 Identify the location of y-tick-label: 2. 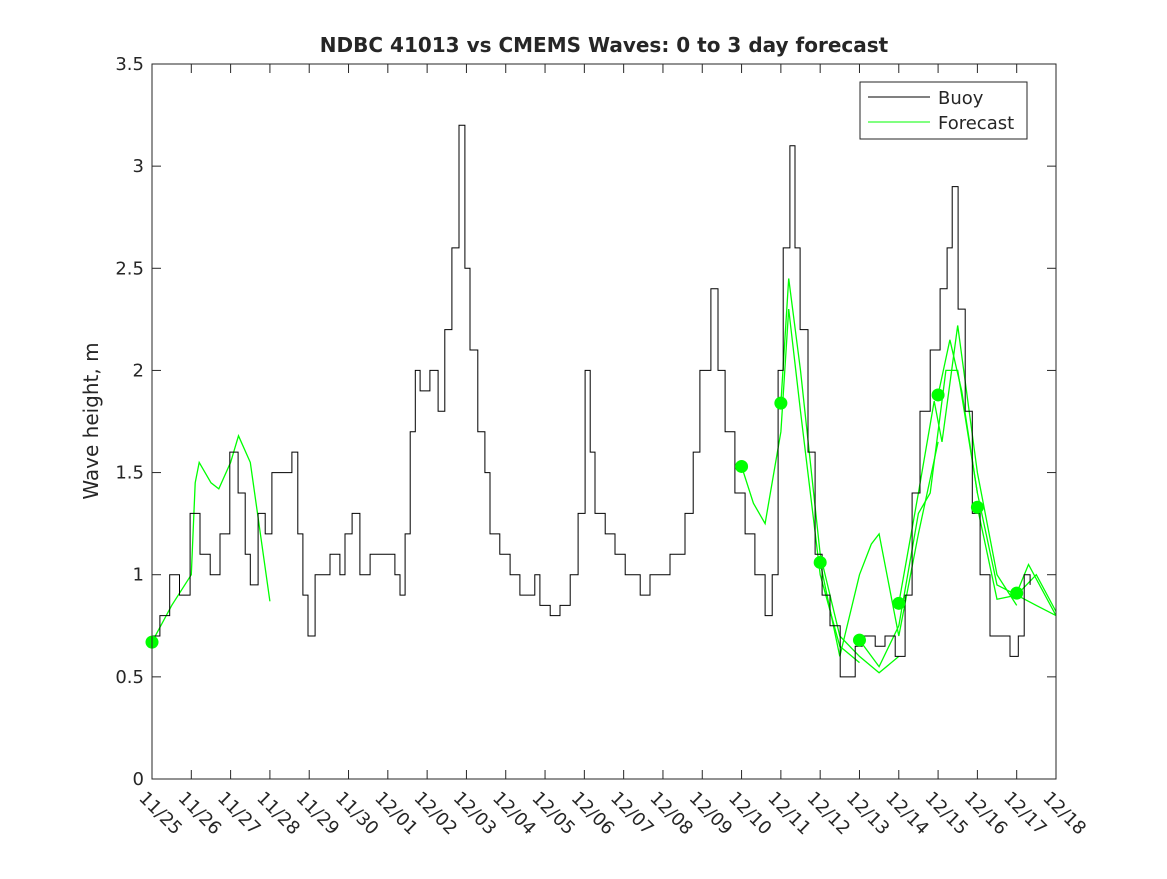
(138, 370).